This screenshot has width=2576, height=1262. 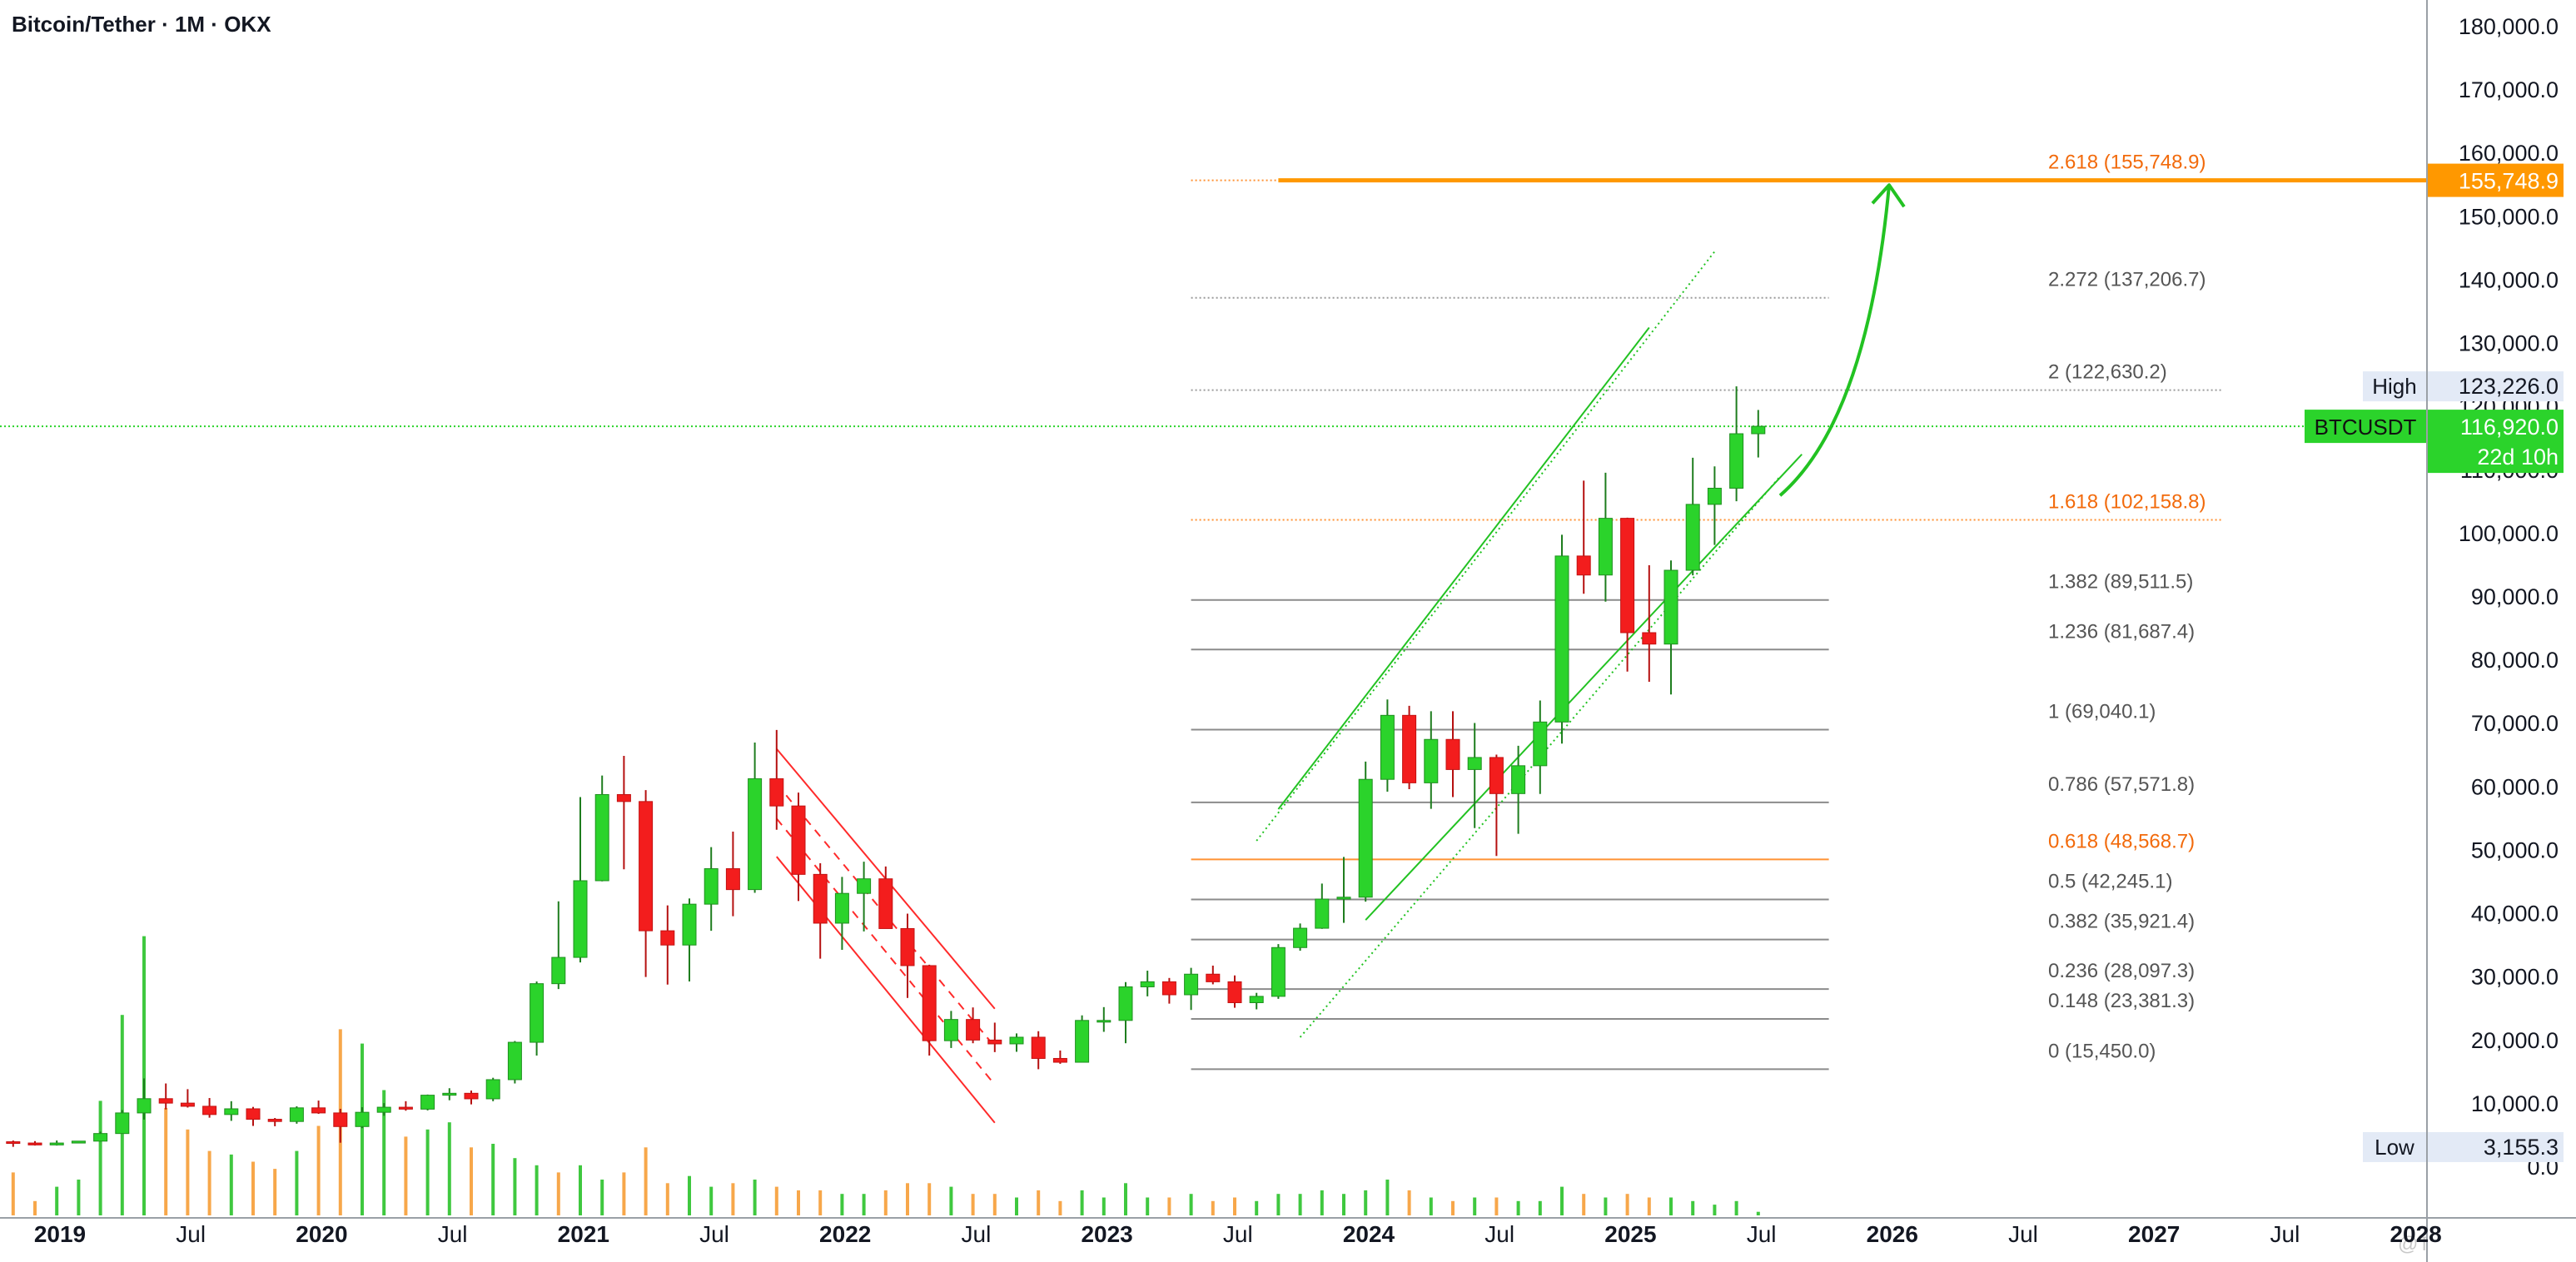 I want to click on time-tick-label: 2020, so click(x=321, y=1234).